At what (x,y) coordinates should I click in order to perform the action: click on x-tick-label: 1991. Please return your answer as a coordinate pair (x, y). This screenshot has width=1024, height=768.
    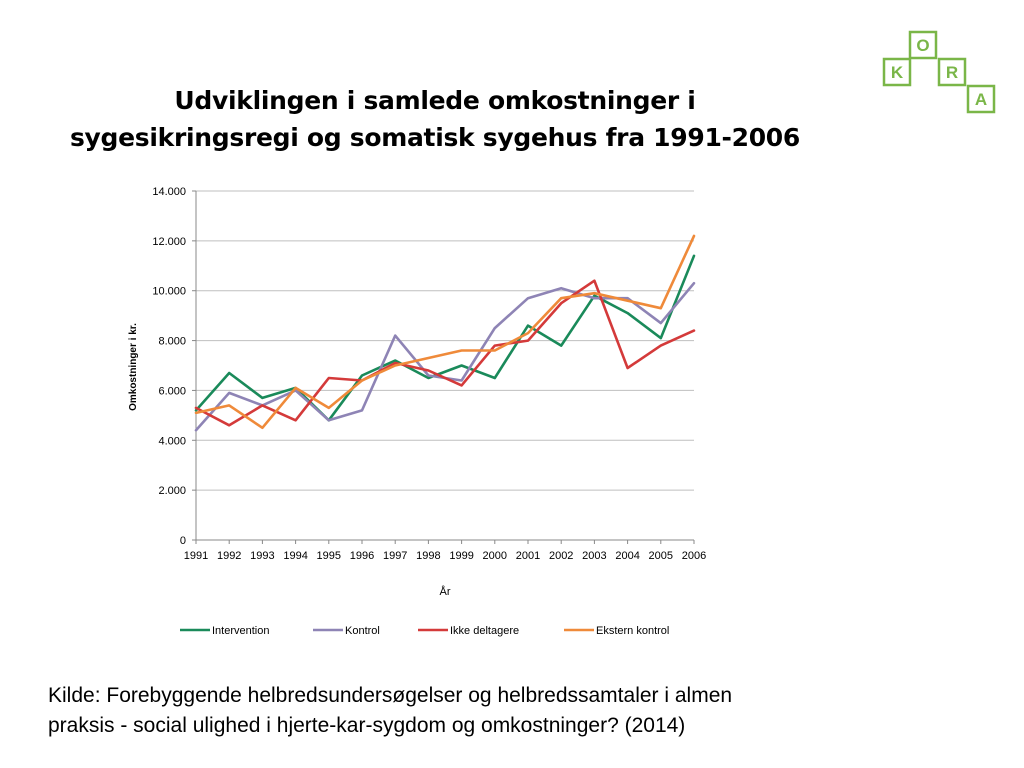
    Looking at the image, I should click on (196, 556).